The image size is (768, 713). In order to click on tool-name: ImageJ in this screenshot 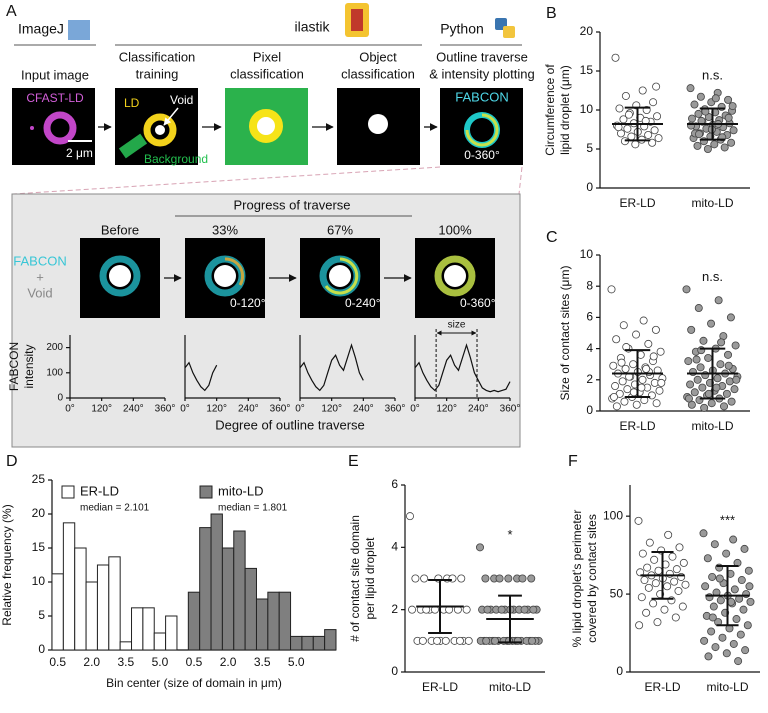, I will do `click(41, 29)`.